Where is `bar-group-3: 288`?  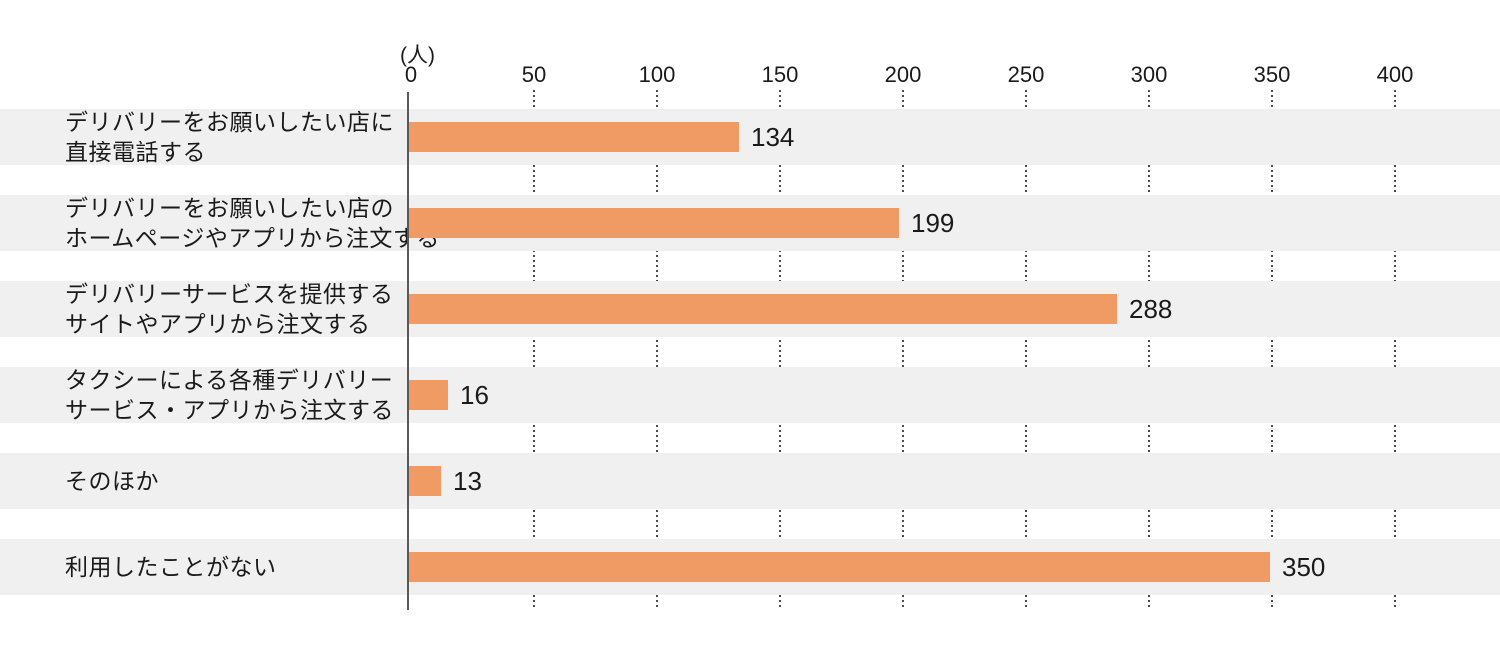
bar-group-3: 288 is located at coordinates (790, 309).